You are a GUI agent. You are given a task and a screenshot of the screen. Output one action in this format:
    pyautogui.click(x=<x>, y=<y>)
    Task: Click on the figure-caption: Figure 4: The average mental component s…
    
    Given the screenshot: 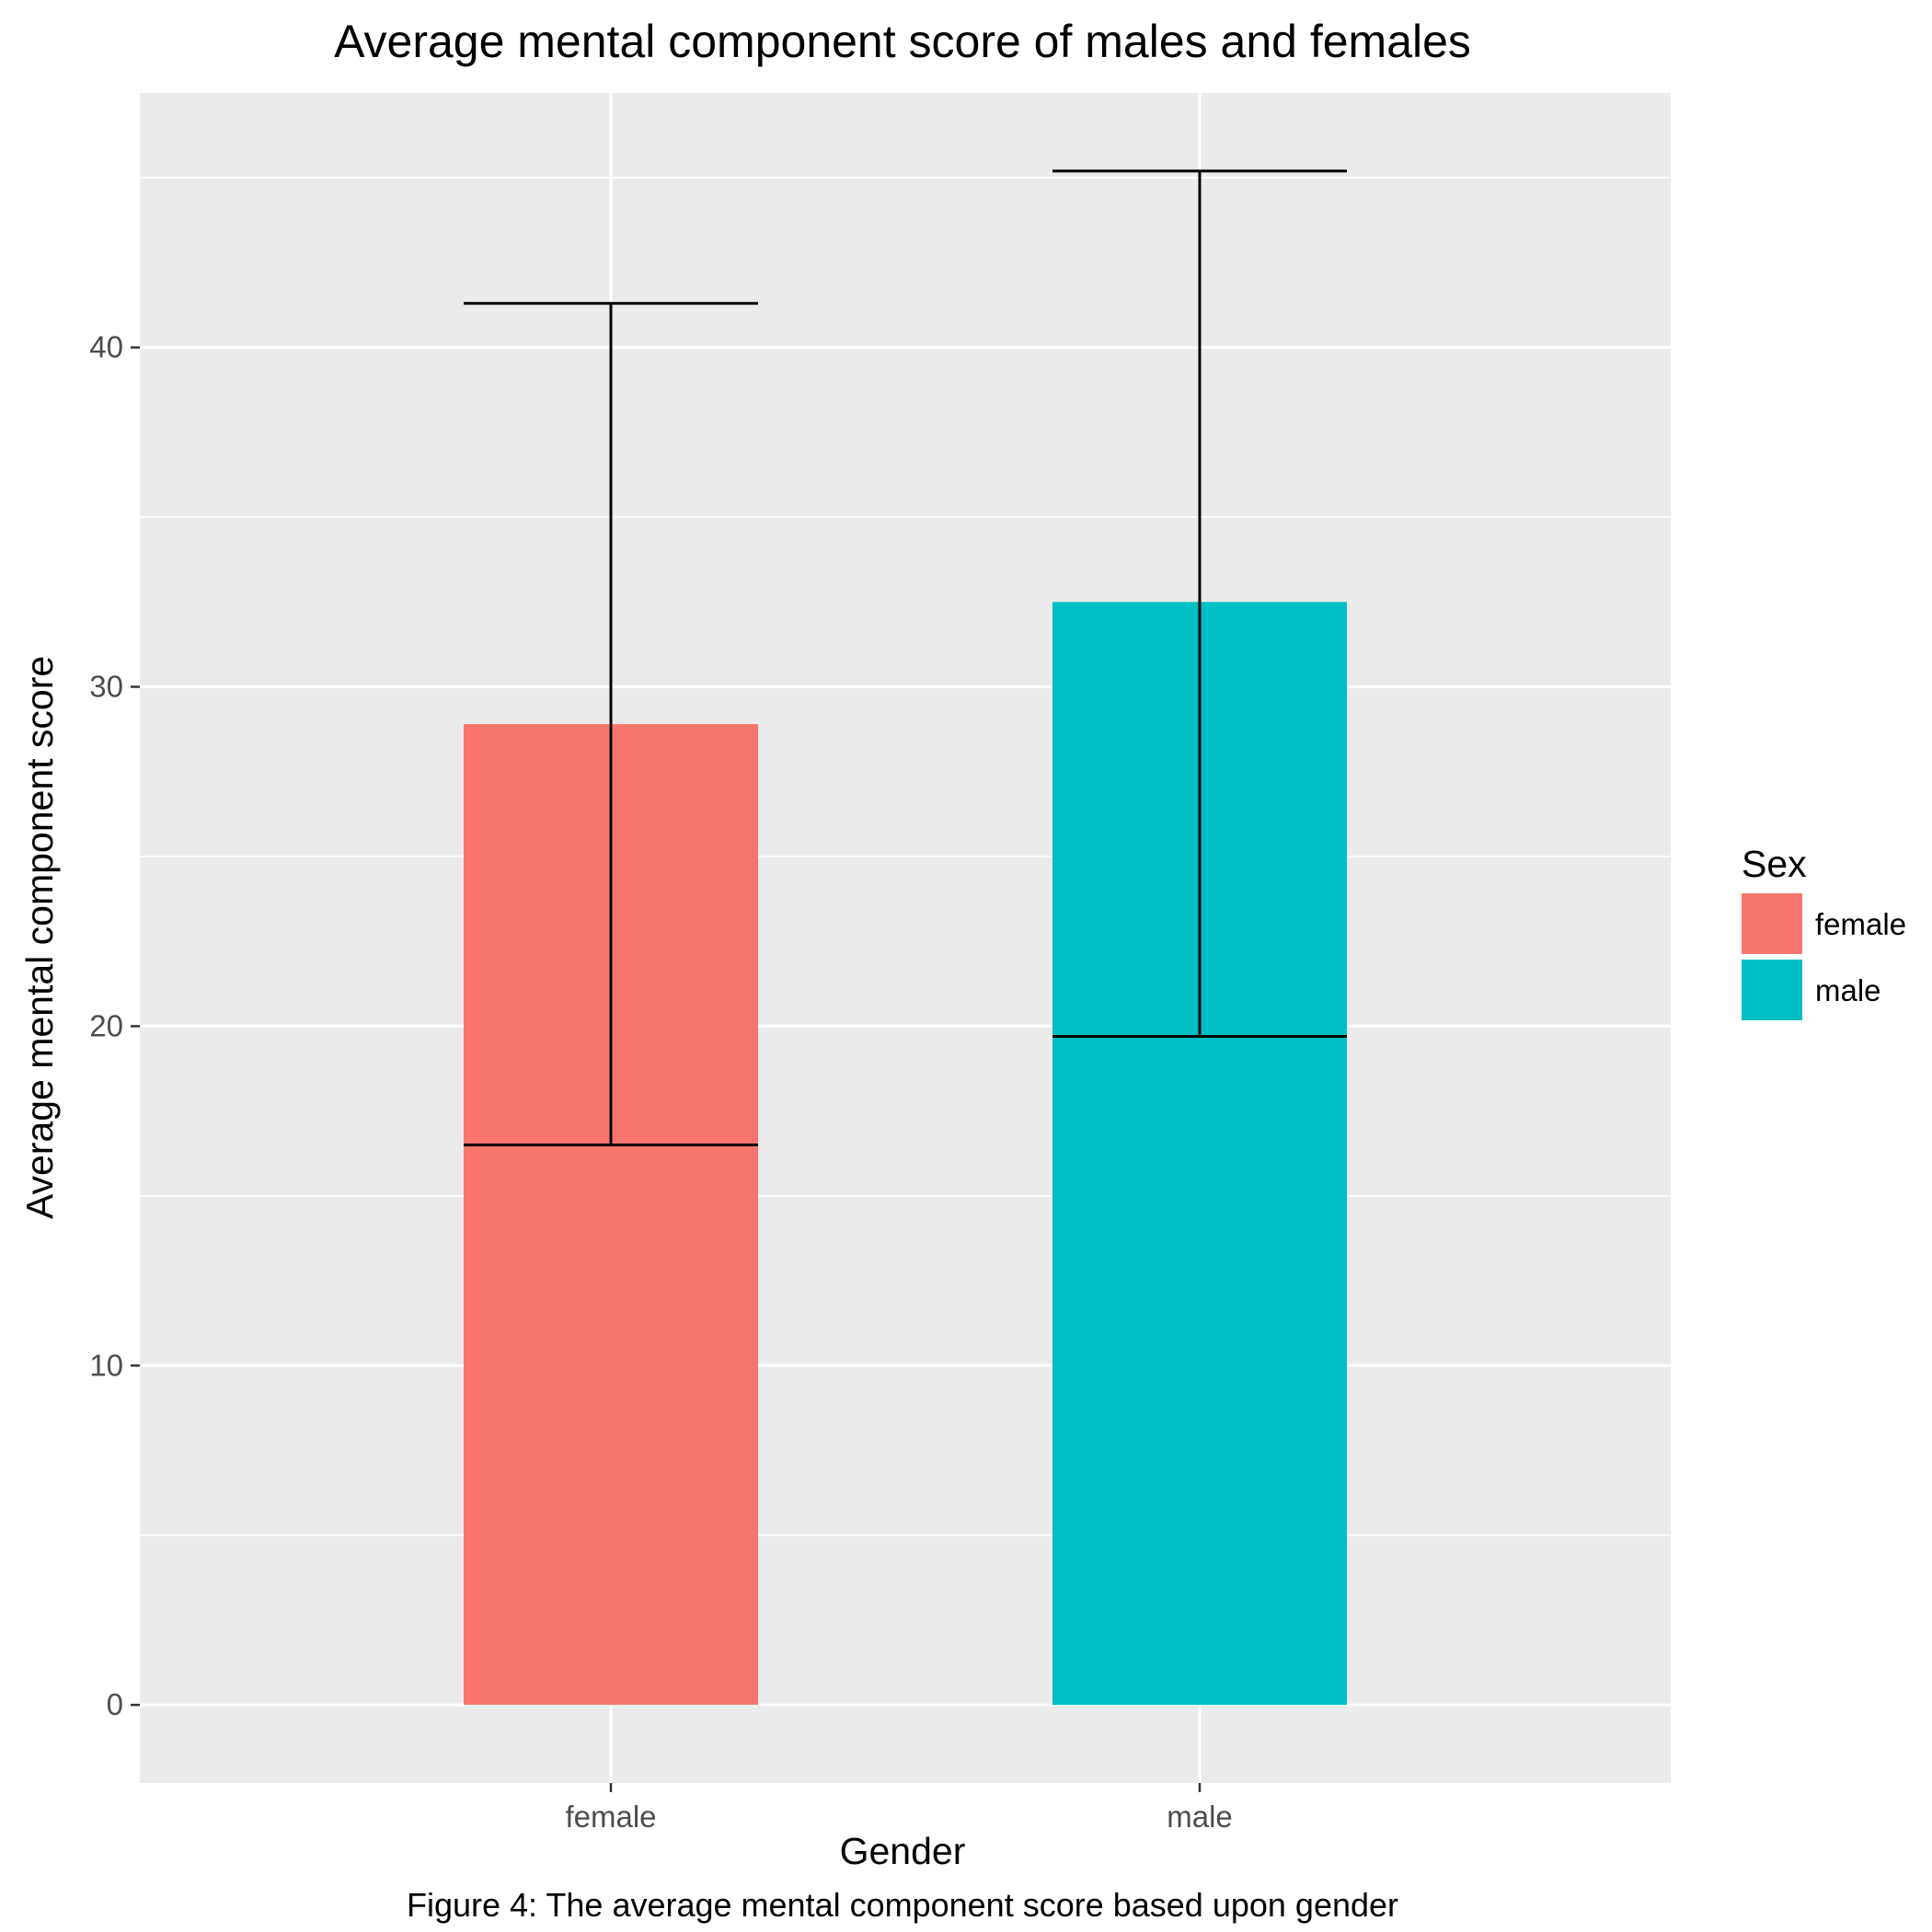 What is the action you would take?
    pyautogui.click(x=902, y=1905)
    